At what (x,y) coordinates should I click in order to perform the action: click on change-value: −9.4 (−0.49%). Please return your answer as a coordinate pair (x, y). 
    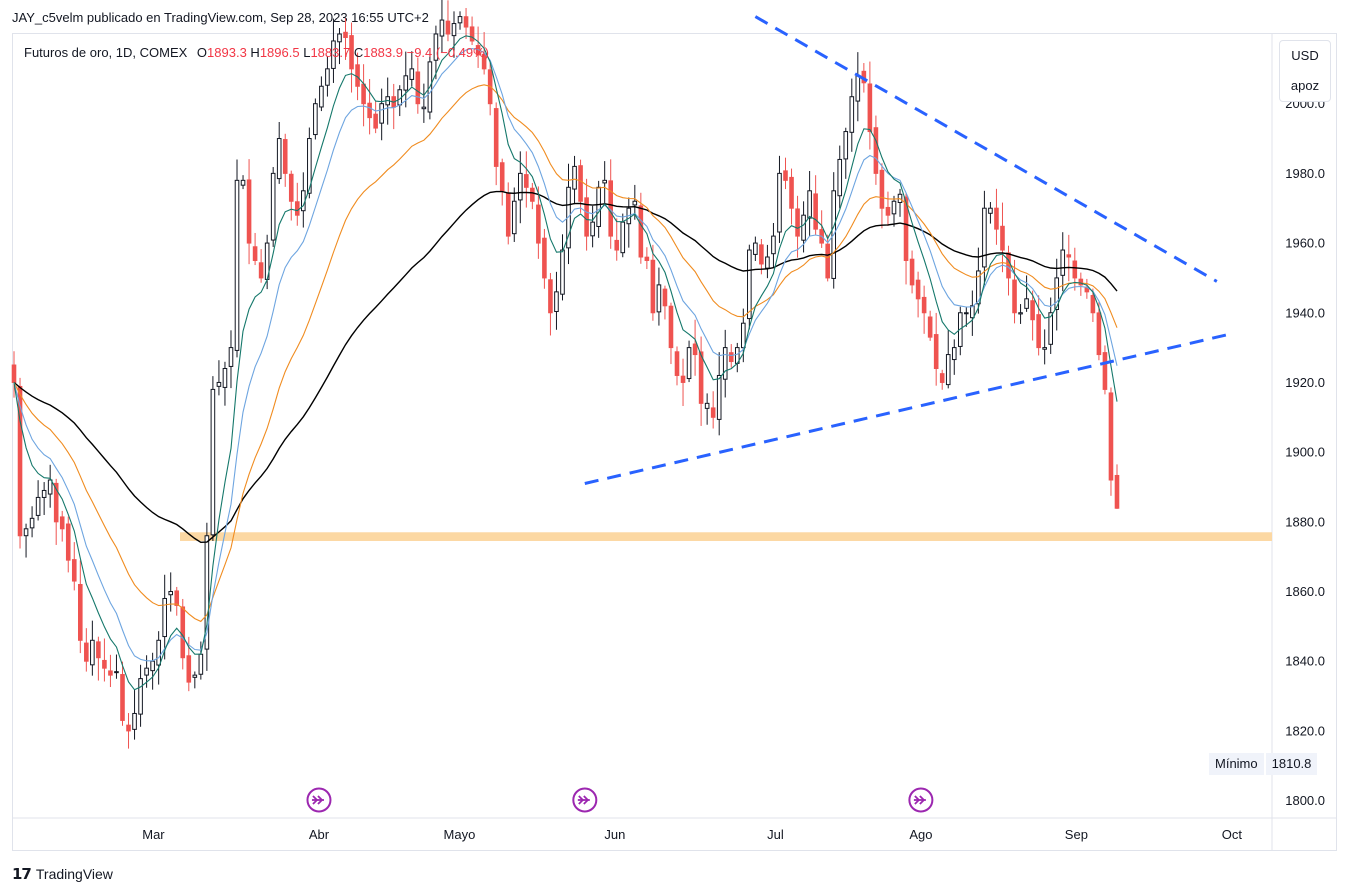
    Looking at the image, I should click on (447, 52).